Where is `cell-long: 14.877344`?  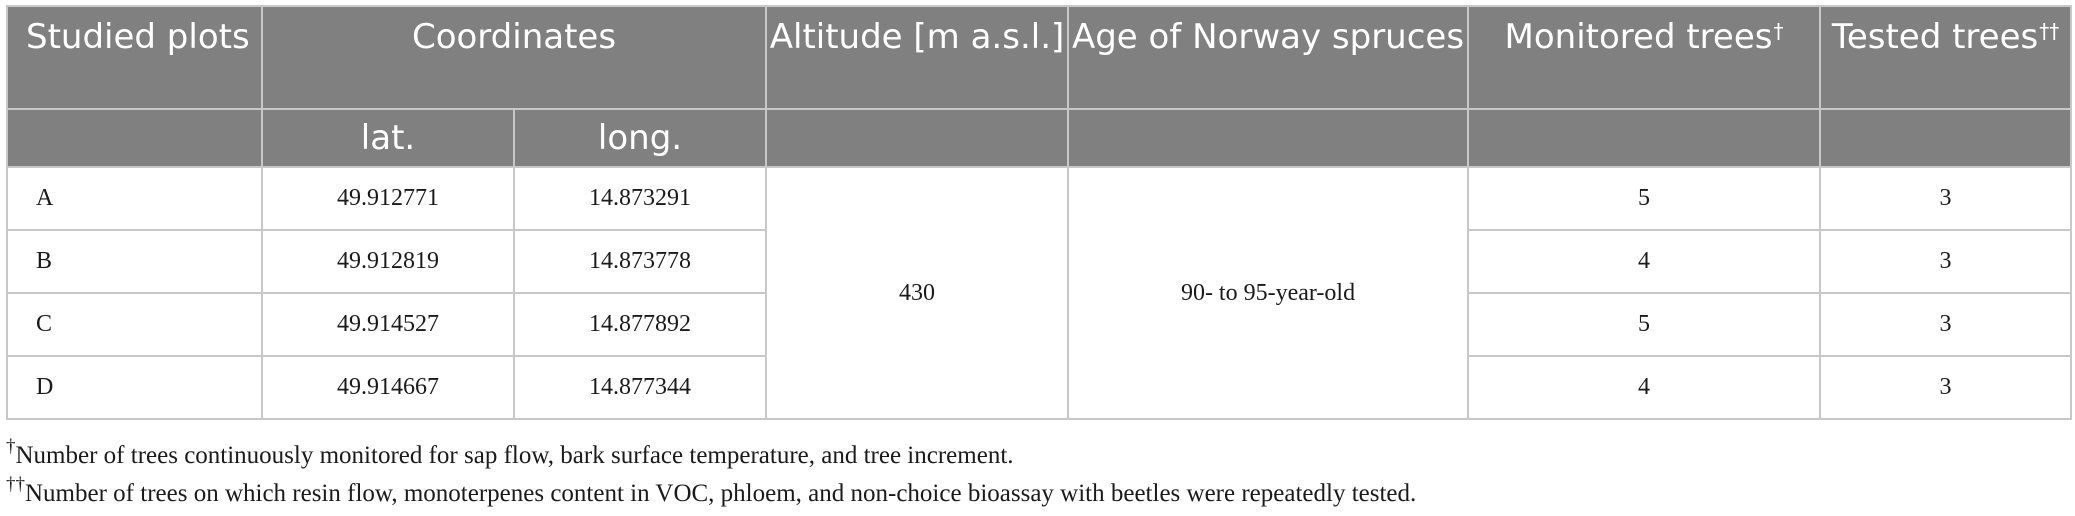
cell-long: 14.877344 is located at coordinates (640, 387).